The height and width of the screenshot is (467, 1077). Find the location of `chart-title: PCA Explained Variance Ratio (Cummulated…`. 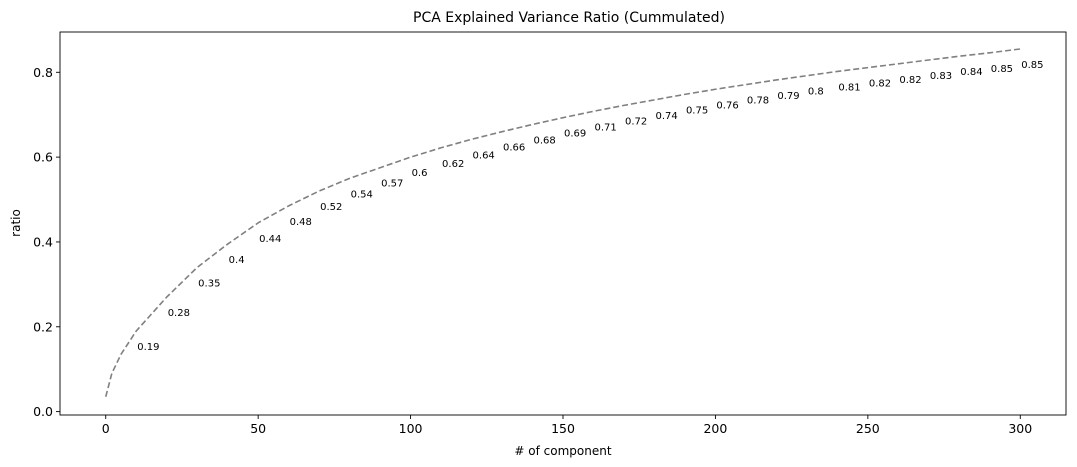

chart-title: PCA Explained Variance Ratio (Cummulated… is located at coordinates (569, 18).